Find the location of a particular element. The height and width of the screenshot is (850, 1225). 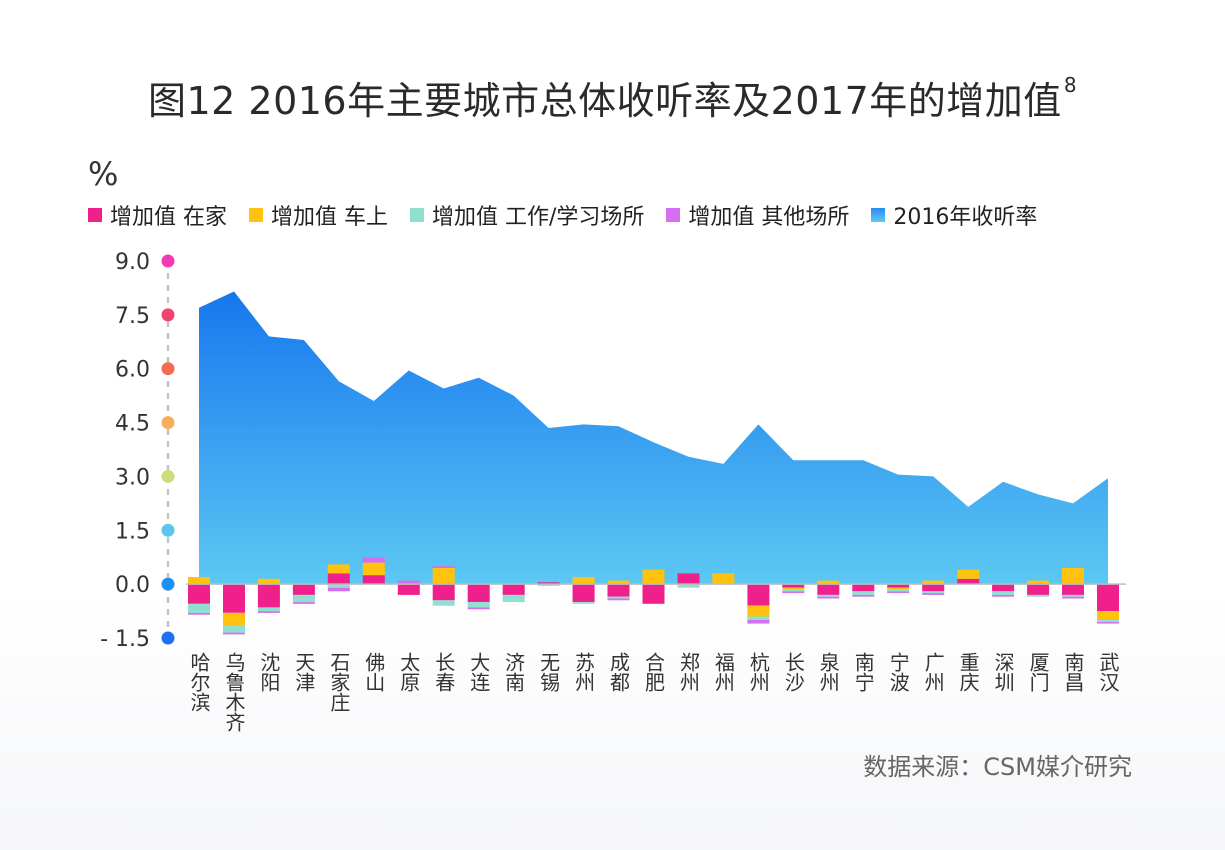

x-tick-label: 南昌 is located at coordinates (1073, 672).